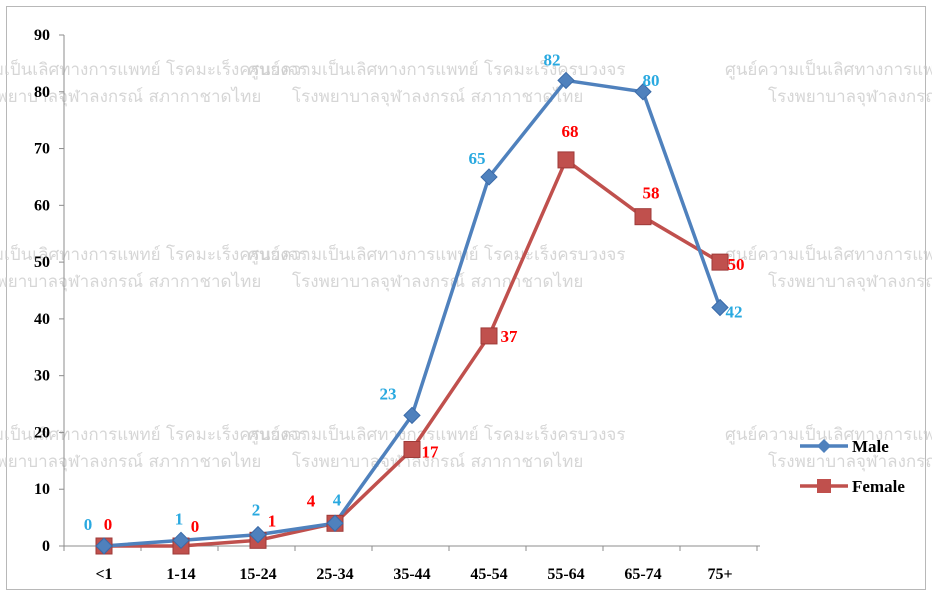 The height and width of the screenshot is (596, 932). I want to click on y-tick-label: 10, so click(42, 489).